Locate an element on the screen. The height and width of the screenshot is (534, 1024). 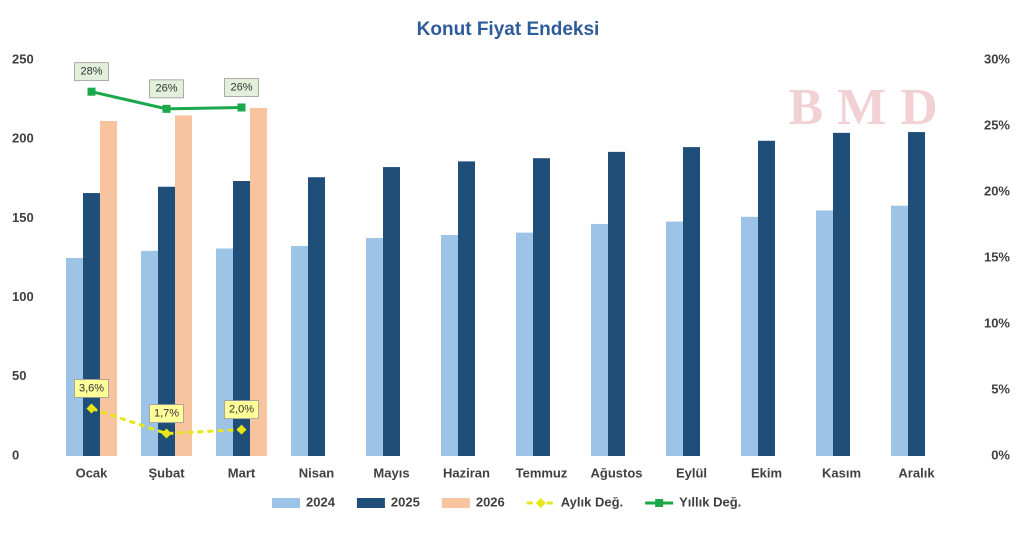
y2-tick-label: 25% is located at coordinates (997, 124).